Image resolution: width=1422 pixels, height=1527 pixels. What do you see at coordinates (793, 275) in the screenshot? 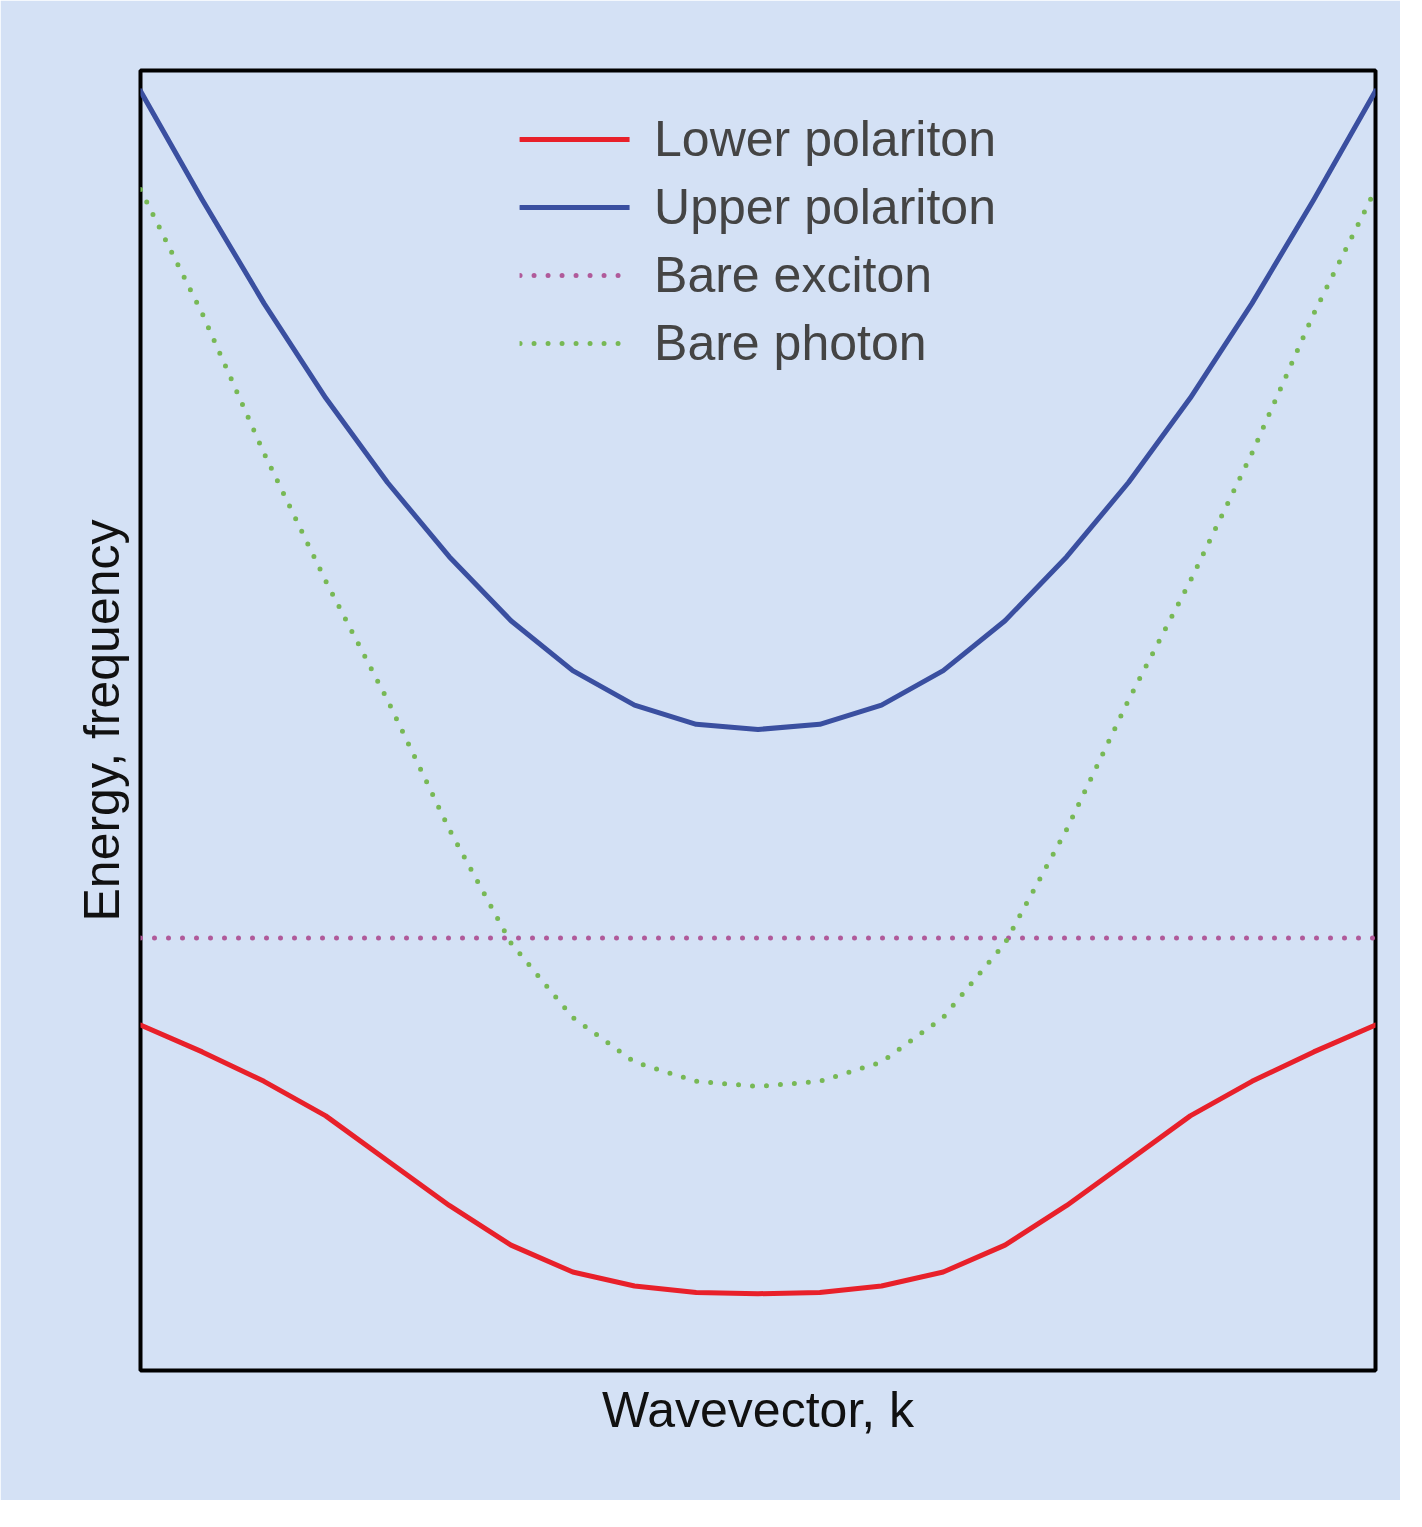
I see `legend-label: Bare exciton` at bounding box center [793, 275].